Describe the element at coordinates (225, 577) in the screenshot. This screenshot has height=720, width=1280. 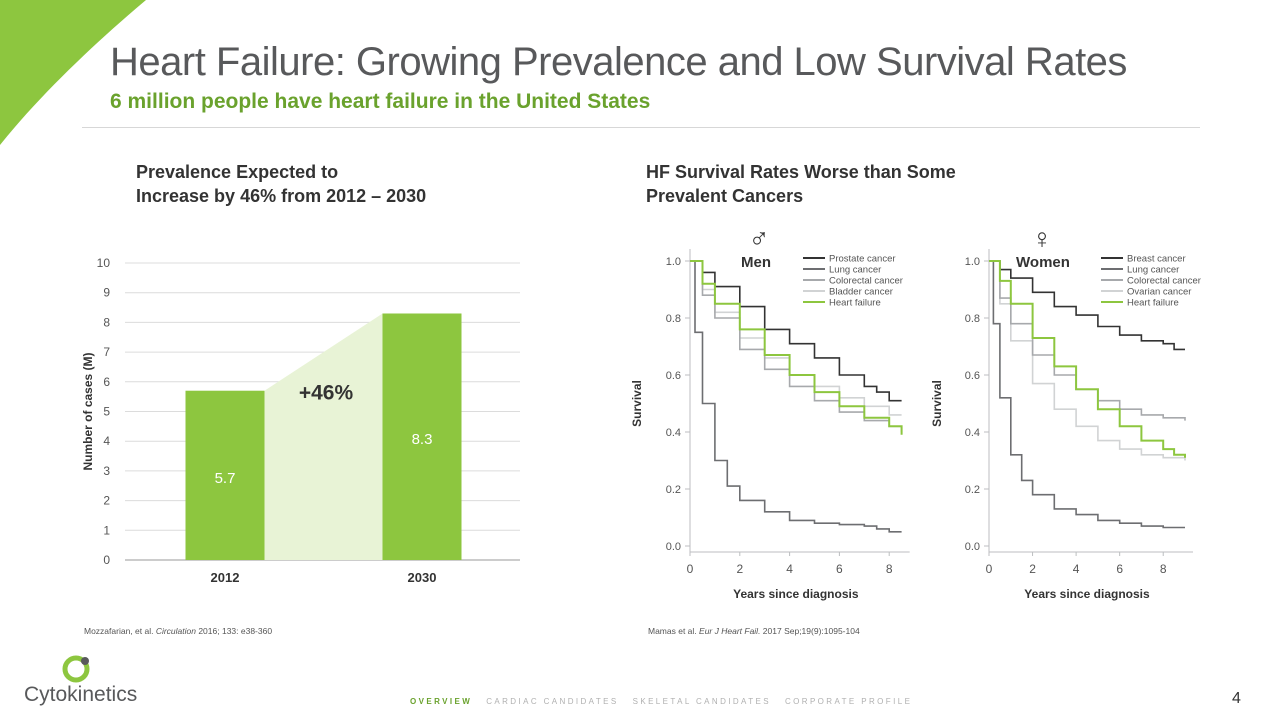
I see `x-category-label: 2012` at that location.